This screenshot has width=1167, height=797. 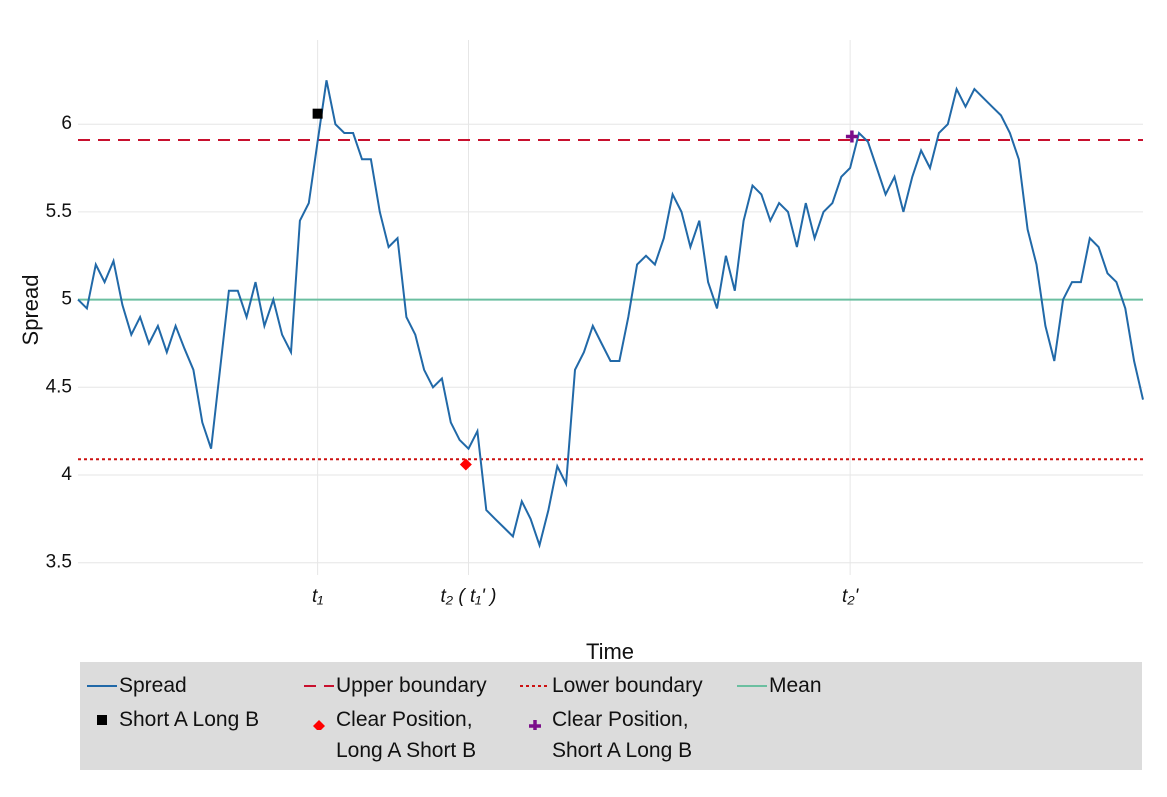 What do you see at coordinates (66, 299) in the screenshot?
I see `y-tick-label: 5` at bounding box center [66, 299].